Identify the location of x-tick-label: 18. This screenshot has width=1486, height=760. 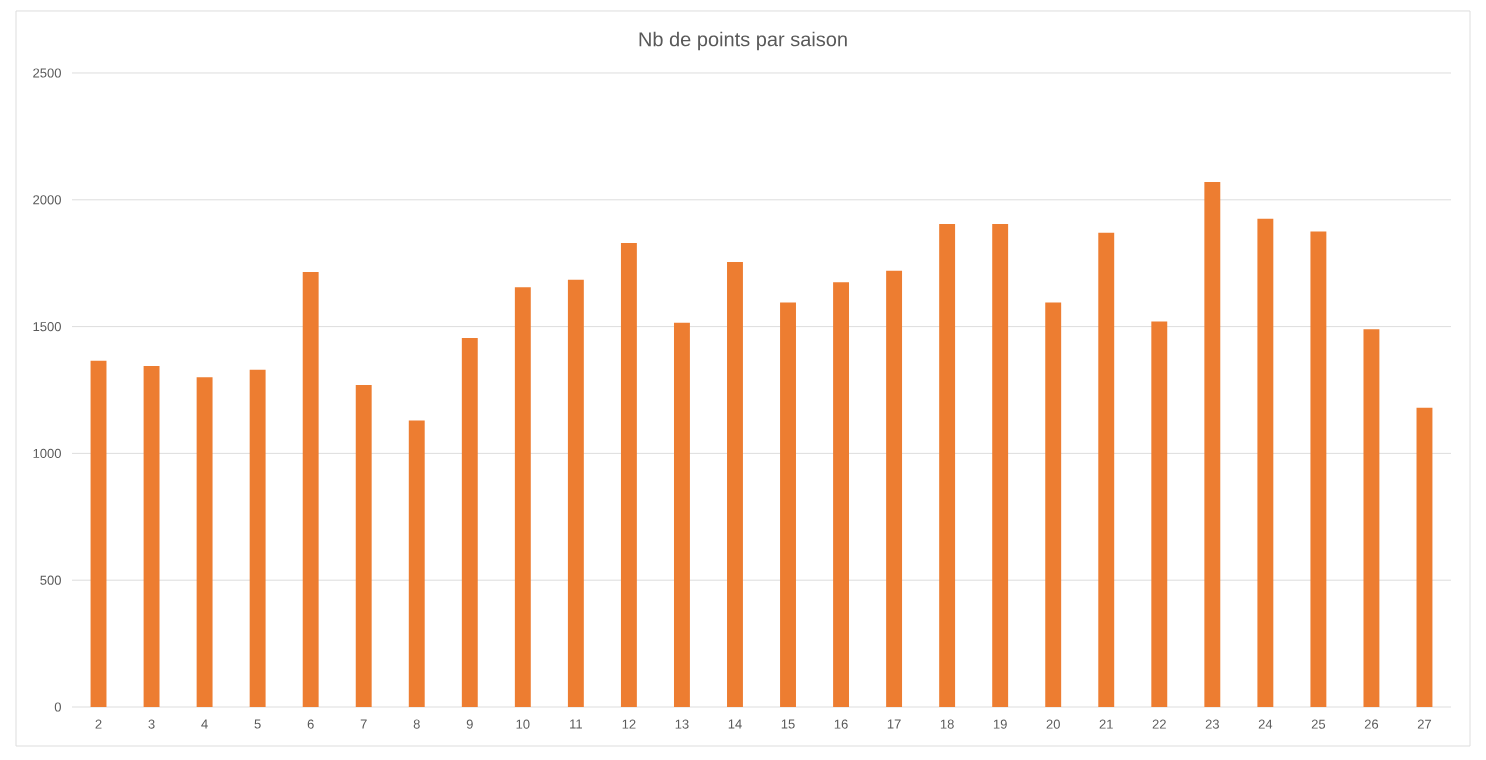
(947, 724).